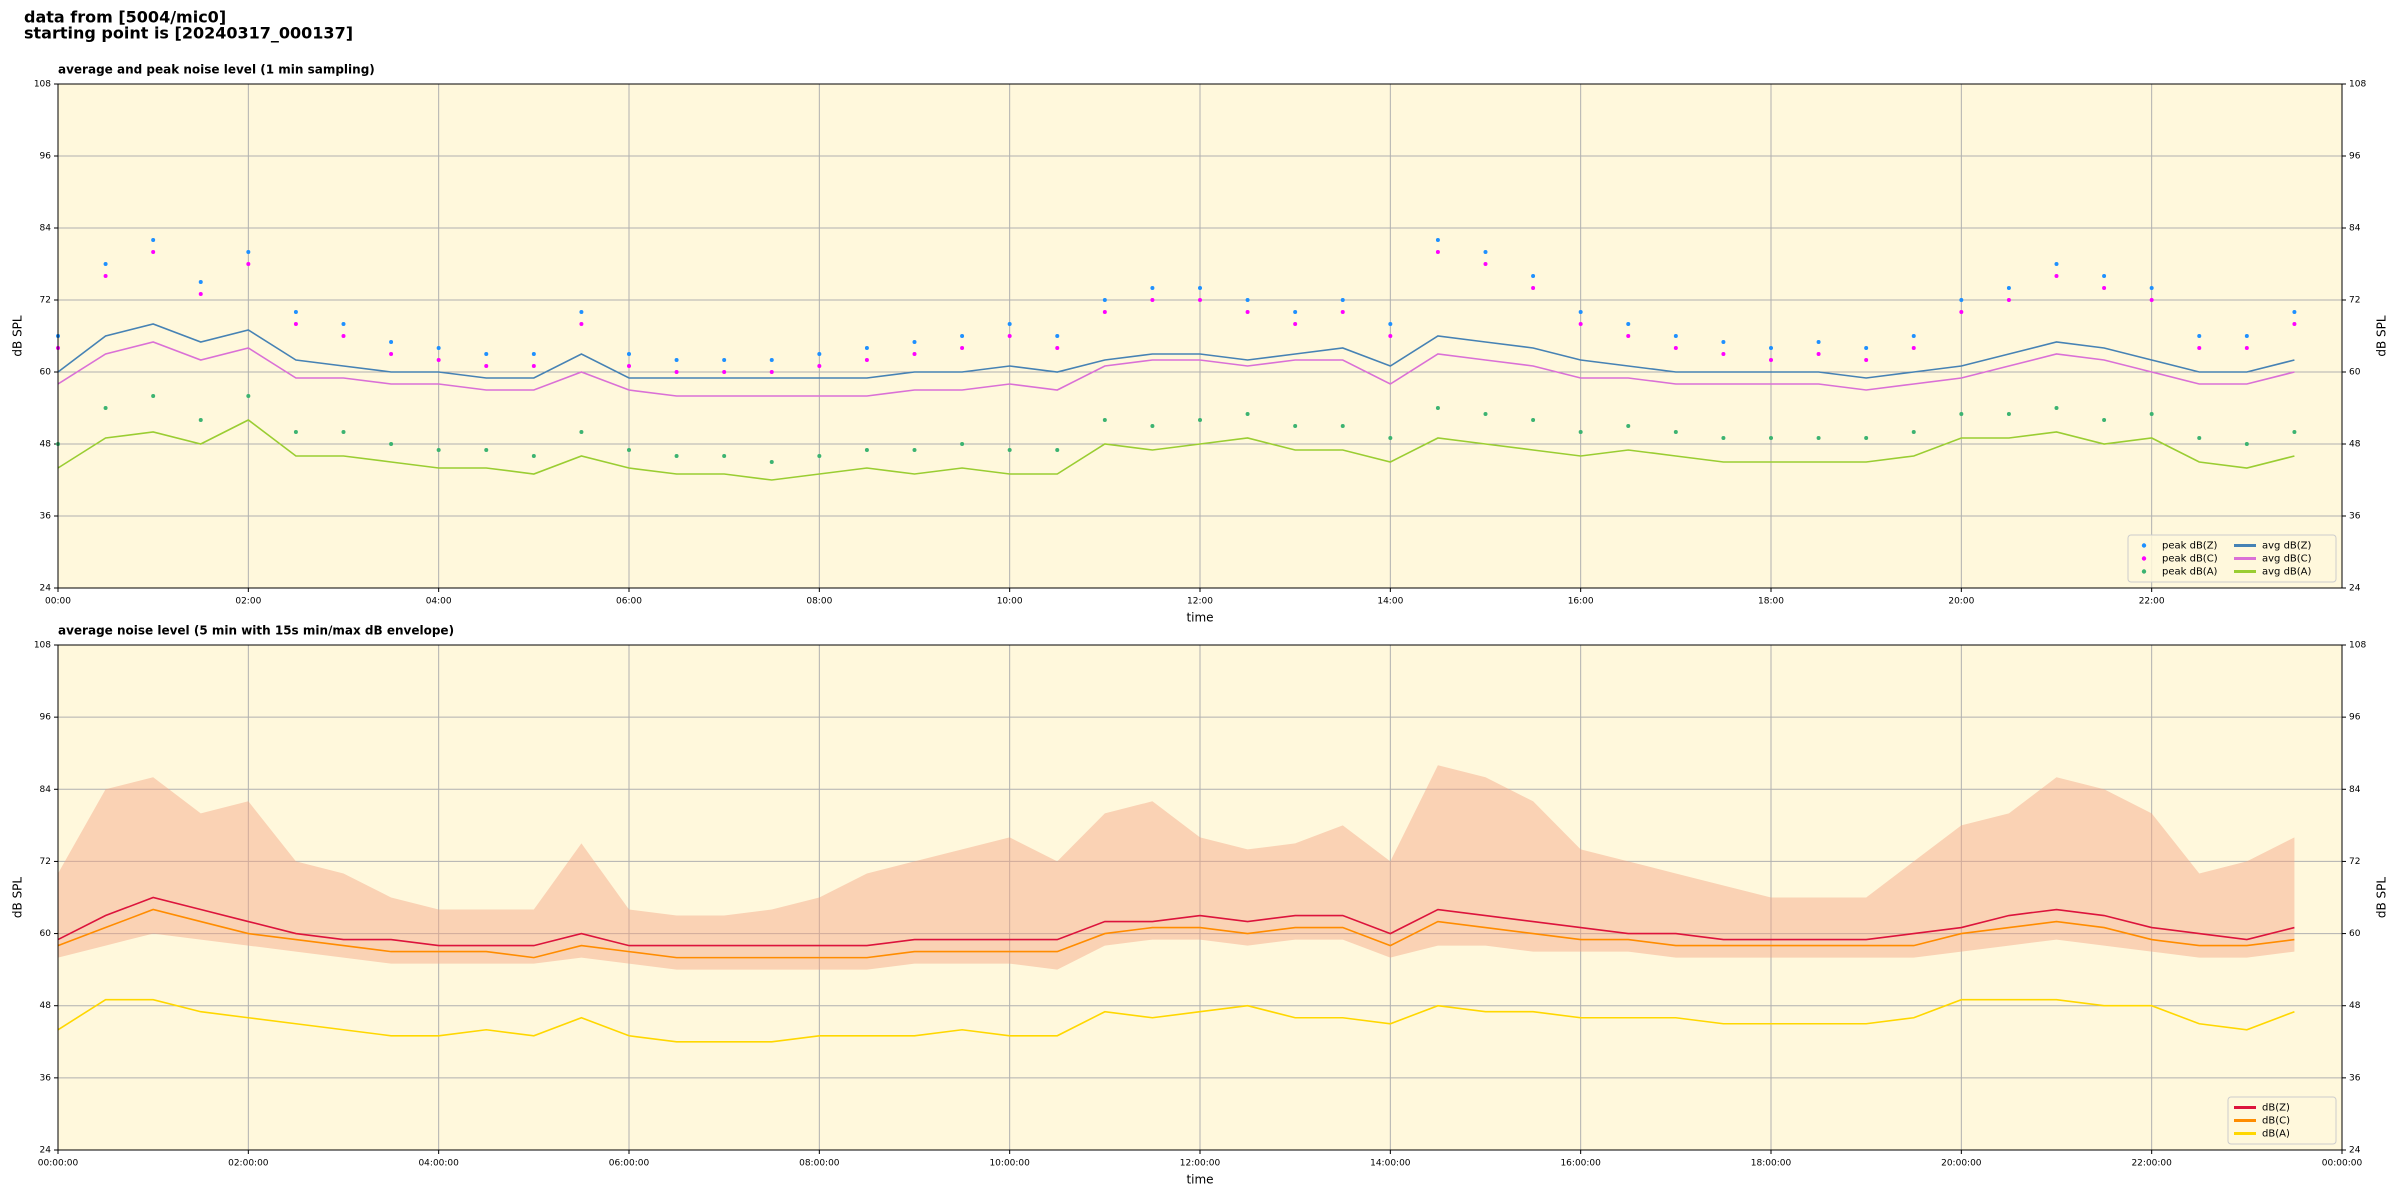 This screenshot has width=2400, height=1200. What do you see at coordinates (2276, 1121) in the screenshot?
I see `legend-label: dB(C)` at bounding box center [2276, 1121].